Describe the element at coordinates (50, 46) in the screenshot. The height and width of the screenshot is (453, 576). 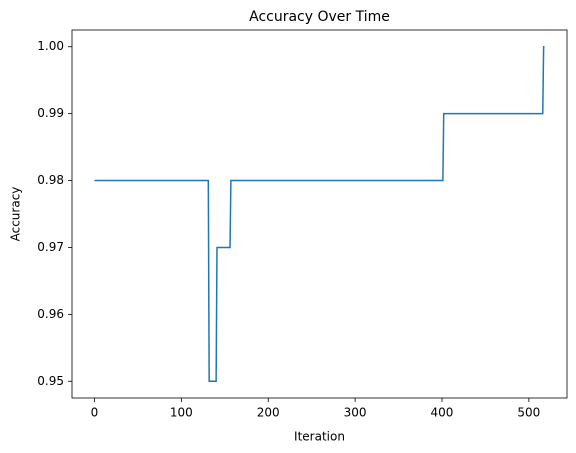
I see `y-tick-label: 1.00` at that location.